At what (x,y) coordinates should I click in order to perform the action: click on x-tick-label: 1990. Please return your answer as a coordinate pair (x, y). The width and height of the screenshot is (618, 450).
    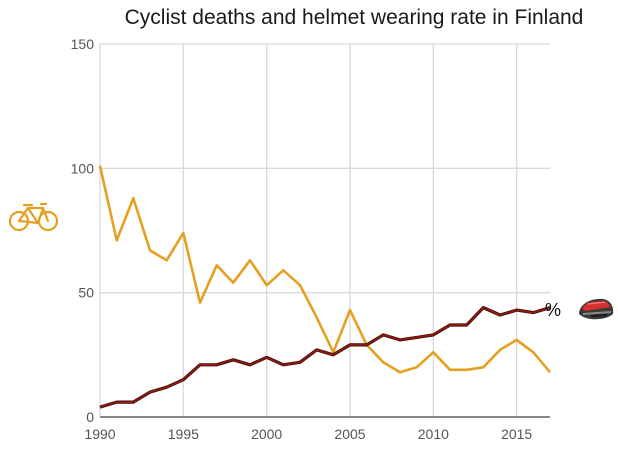
    Looking at the image, I should click on (99, 434).